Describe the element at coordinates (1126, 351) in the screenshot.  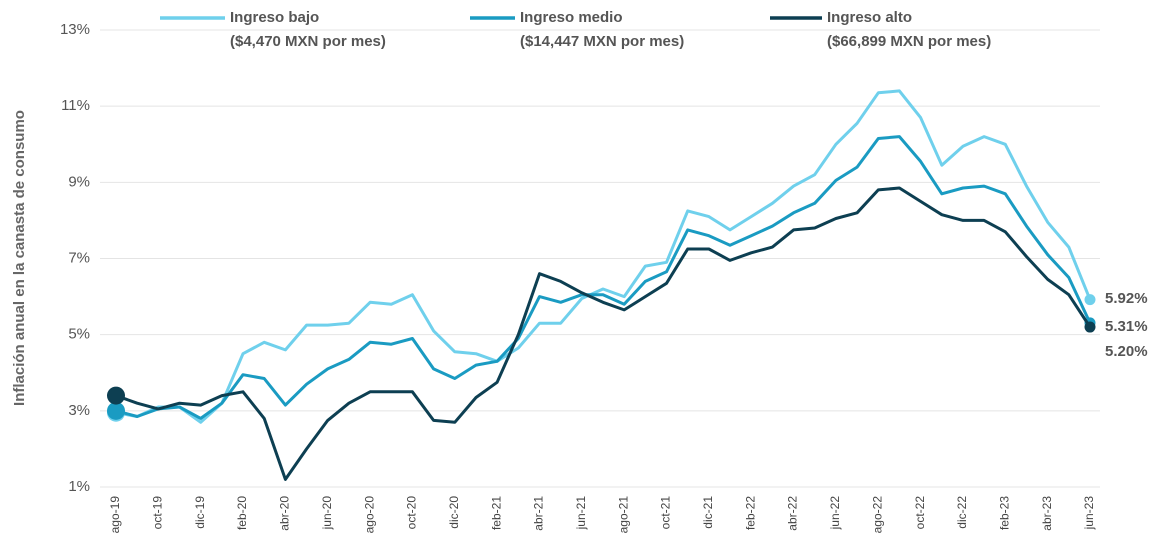
I see `value-label: 5.20%` at that location.